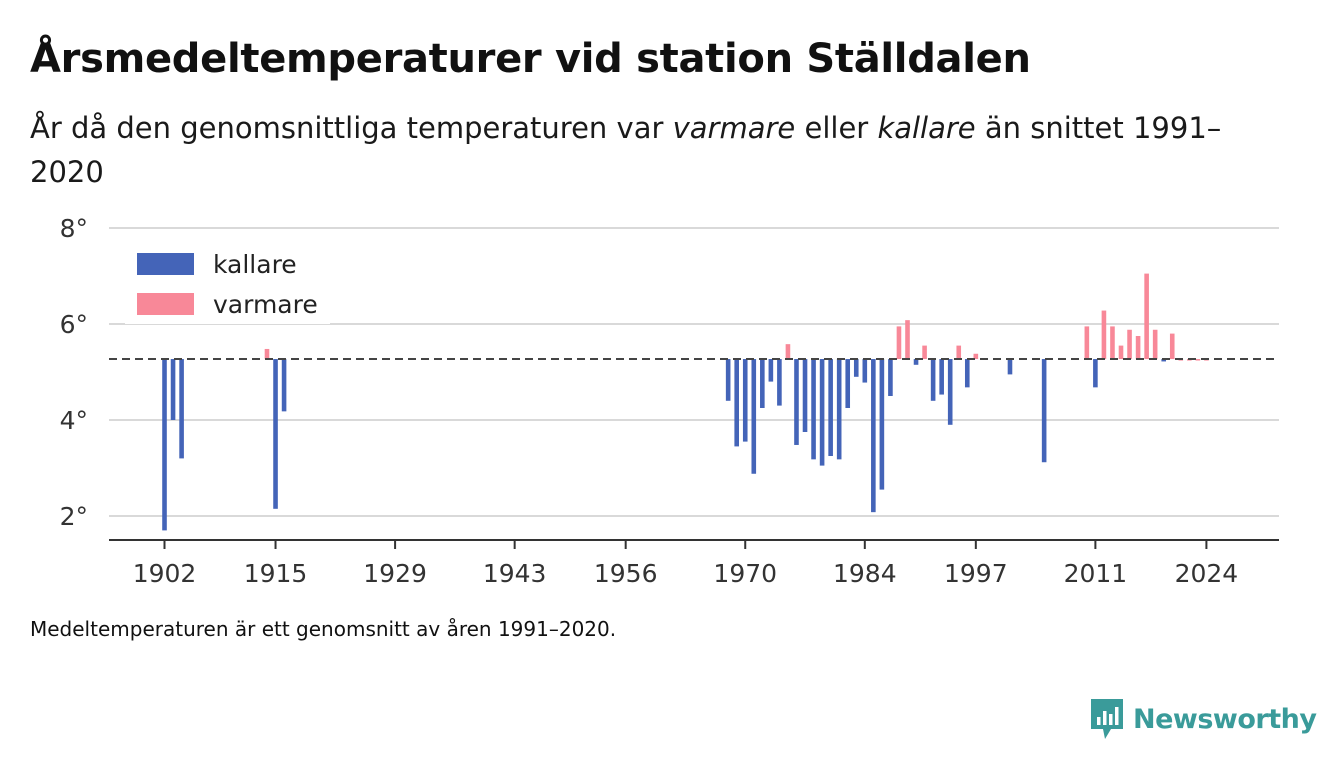 Image resolution: width=1340 pixels, height=771 pixels. Describe the element at coordinates (255, 264) in the screenshot. I see `legend-label-kallare: kallare` at that location.